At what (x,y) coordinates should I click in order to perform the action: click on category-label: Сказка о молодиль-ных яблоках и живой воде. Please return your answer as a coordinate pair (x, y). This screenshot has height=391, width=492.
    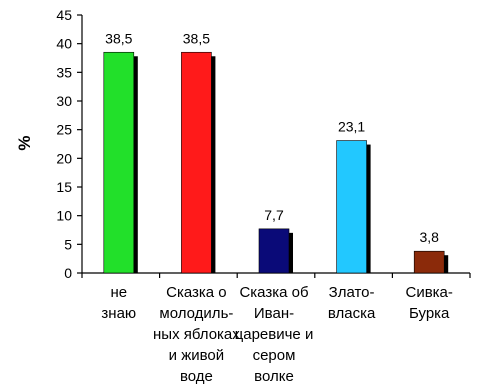
    Looking at the image, I should click on (196, 334).